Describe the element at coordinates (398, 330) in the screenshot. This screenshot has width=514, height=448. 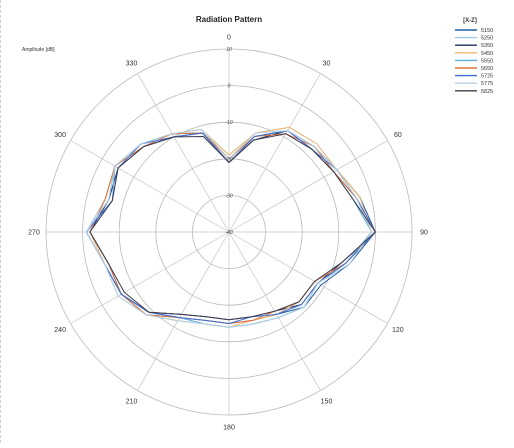
I see `angle-tick-label: 120` at that location.